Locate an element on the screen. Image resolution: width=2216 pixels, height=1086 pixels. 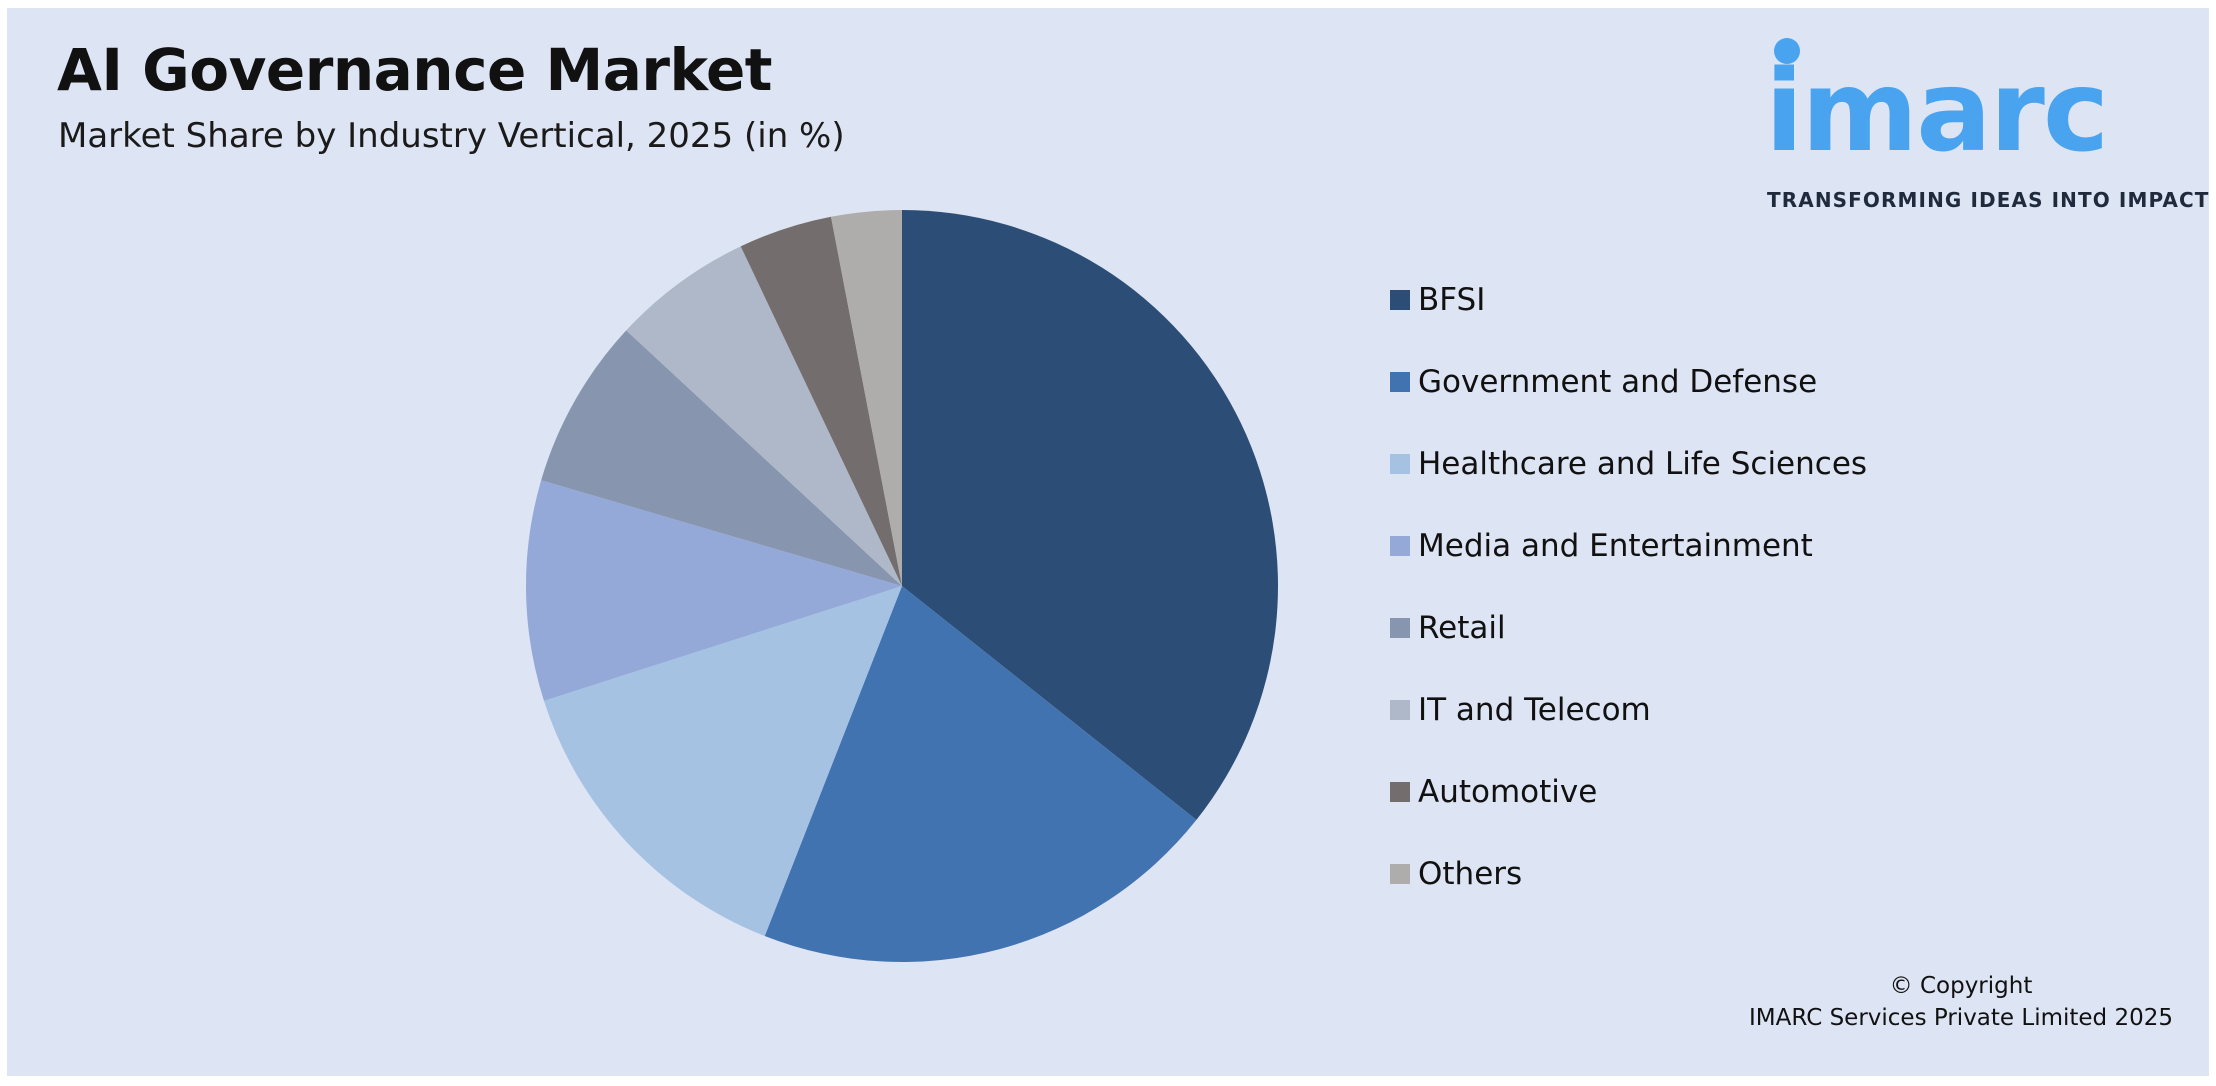
legend-item: BFSI is located at coordinates (1437, 300).